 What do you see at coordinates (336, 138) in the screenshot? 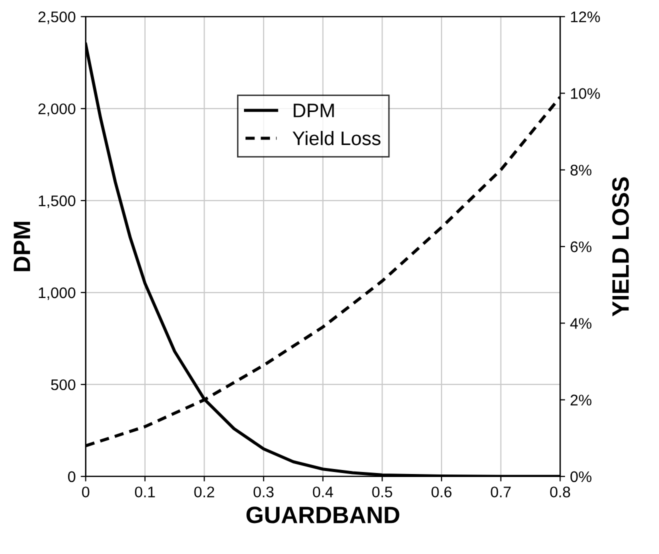
I see `legend-label: Yield Loss` at bounding box center [336, 138].